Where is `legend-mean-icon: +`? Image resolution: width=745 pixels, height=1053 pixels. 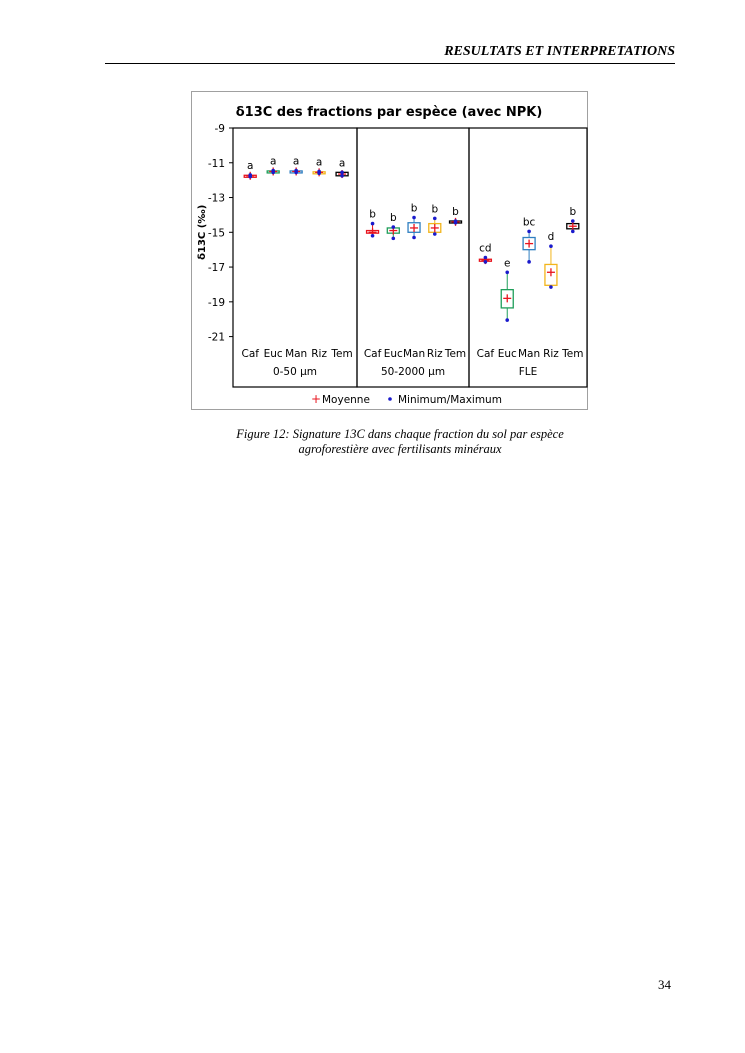
legend-mean-icon: + is located at coordinates (316, 399).